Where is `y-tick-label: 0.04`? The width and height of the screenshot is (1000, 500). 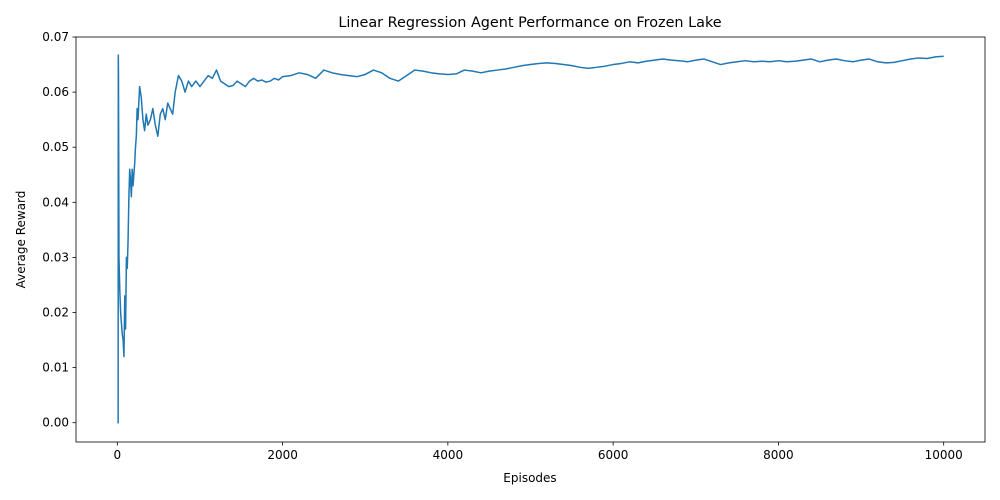 y-tick-label: 0.04 is located at coordinates (55, 202).